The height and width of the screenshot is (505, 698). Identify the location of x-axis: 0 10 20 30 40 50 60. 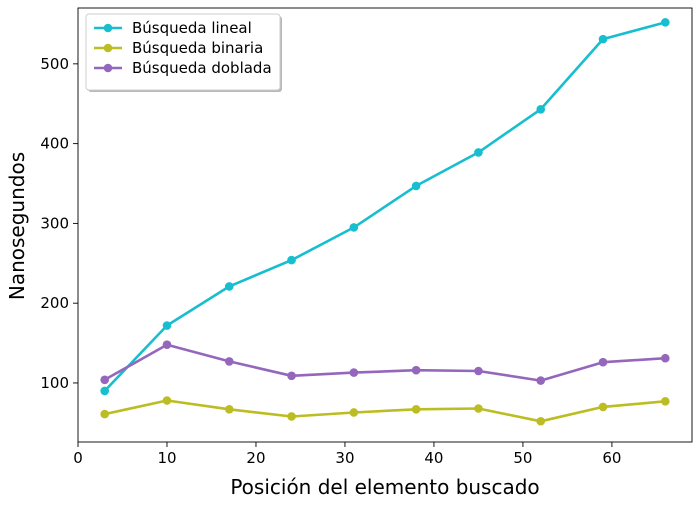
(347, 454).